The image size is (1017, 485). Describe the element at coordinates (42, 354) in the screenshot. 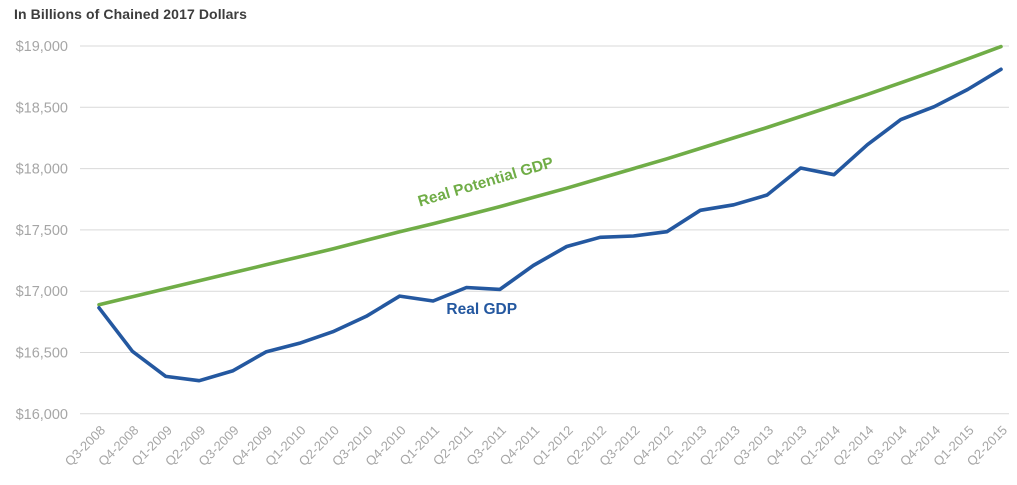

I see `y-axis-tick-label: $16,500` at that location.